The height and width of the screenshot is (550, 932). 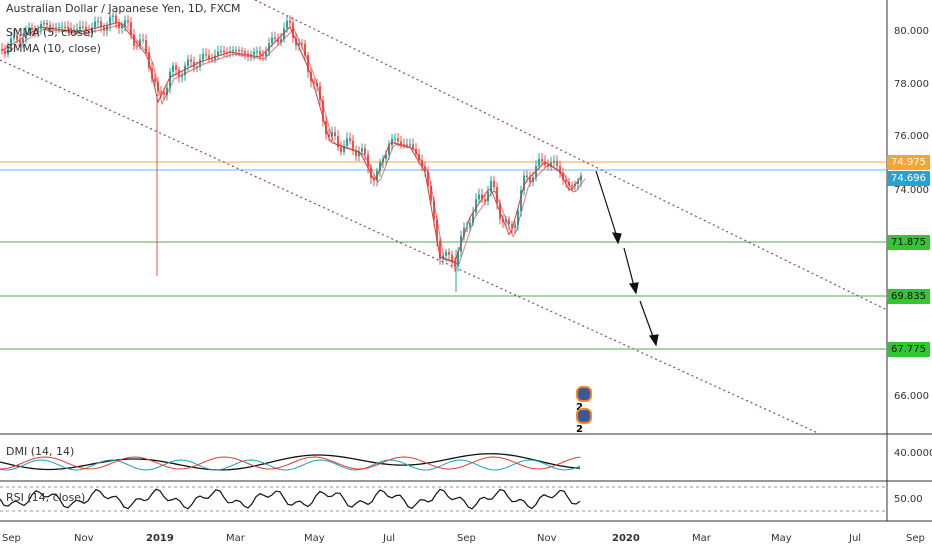 What do you see at coordinates (911, 31) in the screenshot?
I see `price-tick: 80.000` at bounding box center [911, 31].